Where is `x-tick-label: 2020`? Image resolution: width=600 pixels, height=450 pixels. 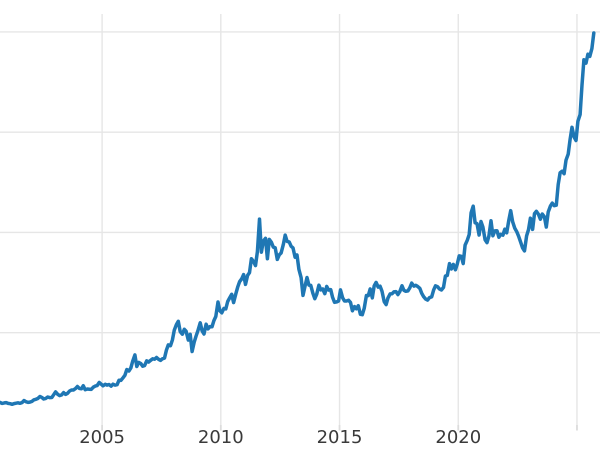 x-tick-label: 2020 is located at coordinates (458, 437).